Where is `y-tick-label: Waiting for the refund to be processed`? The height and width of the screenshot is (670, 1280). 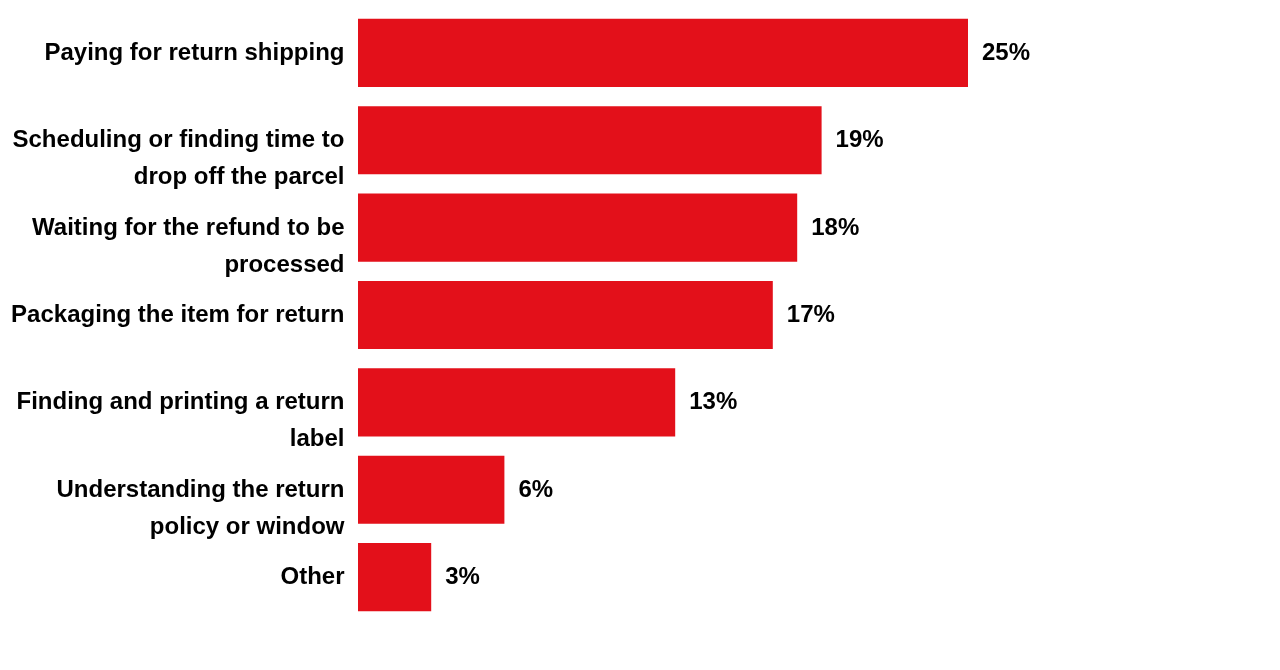 y-tick-label: Waiting for the refund to be processed is located at coordinates (188, 244).